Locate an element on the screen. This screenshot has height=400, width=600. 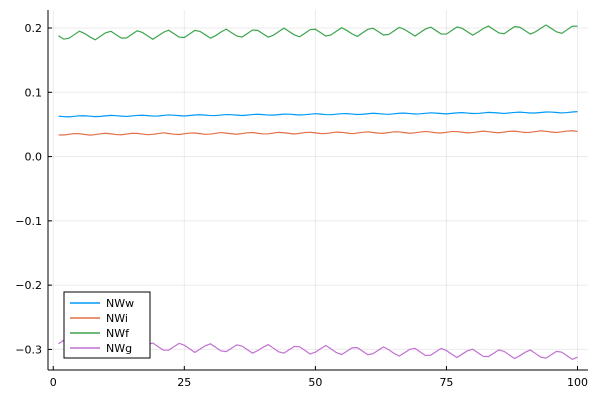
y-tick-label: 0.2 is located at coordinates (34, 28).